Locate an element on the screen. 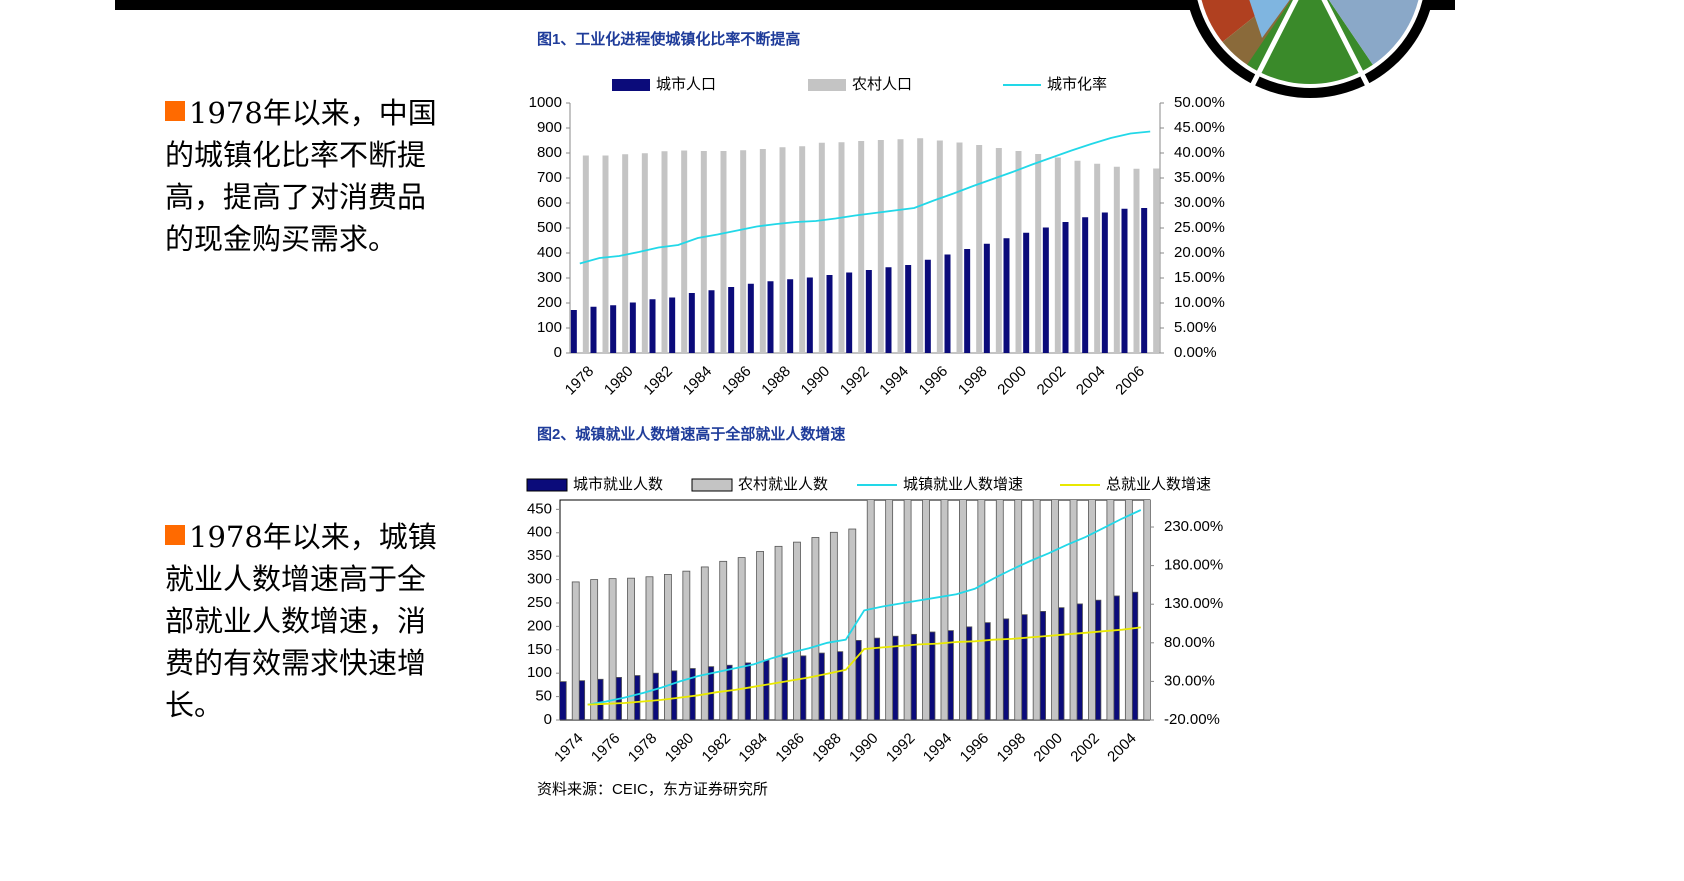  legend-label: 总就业人数增速 is located at coordinates (1158, 484).